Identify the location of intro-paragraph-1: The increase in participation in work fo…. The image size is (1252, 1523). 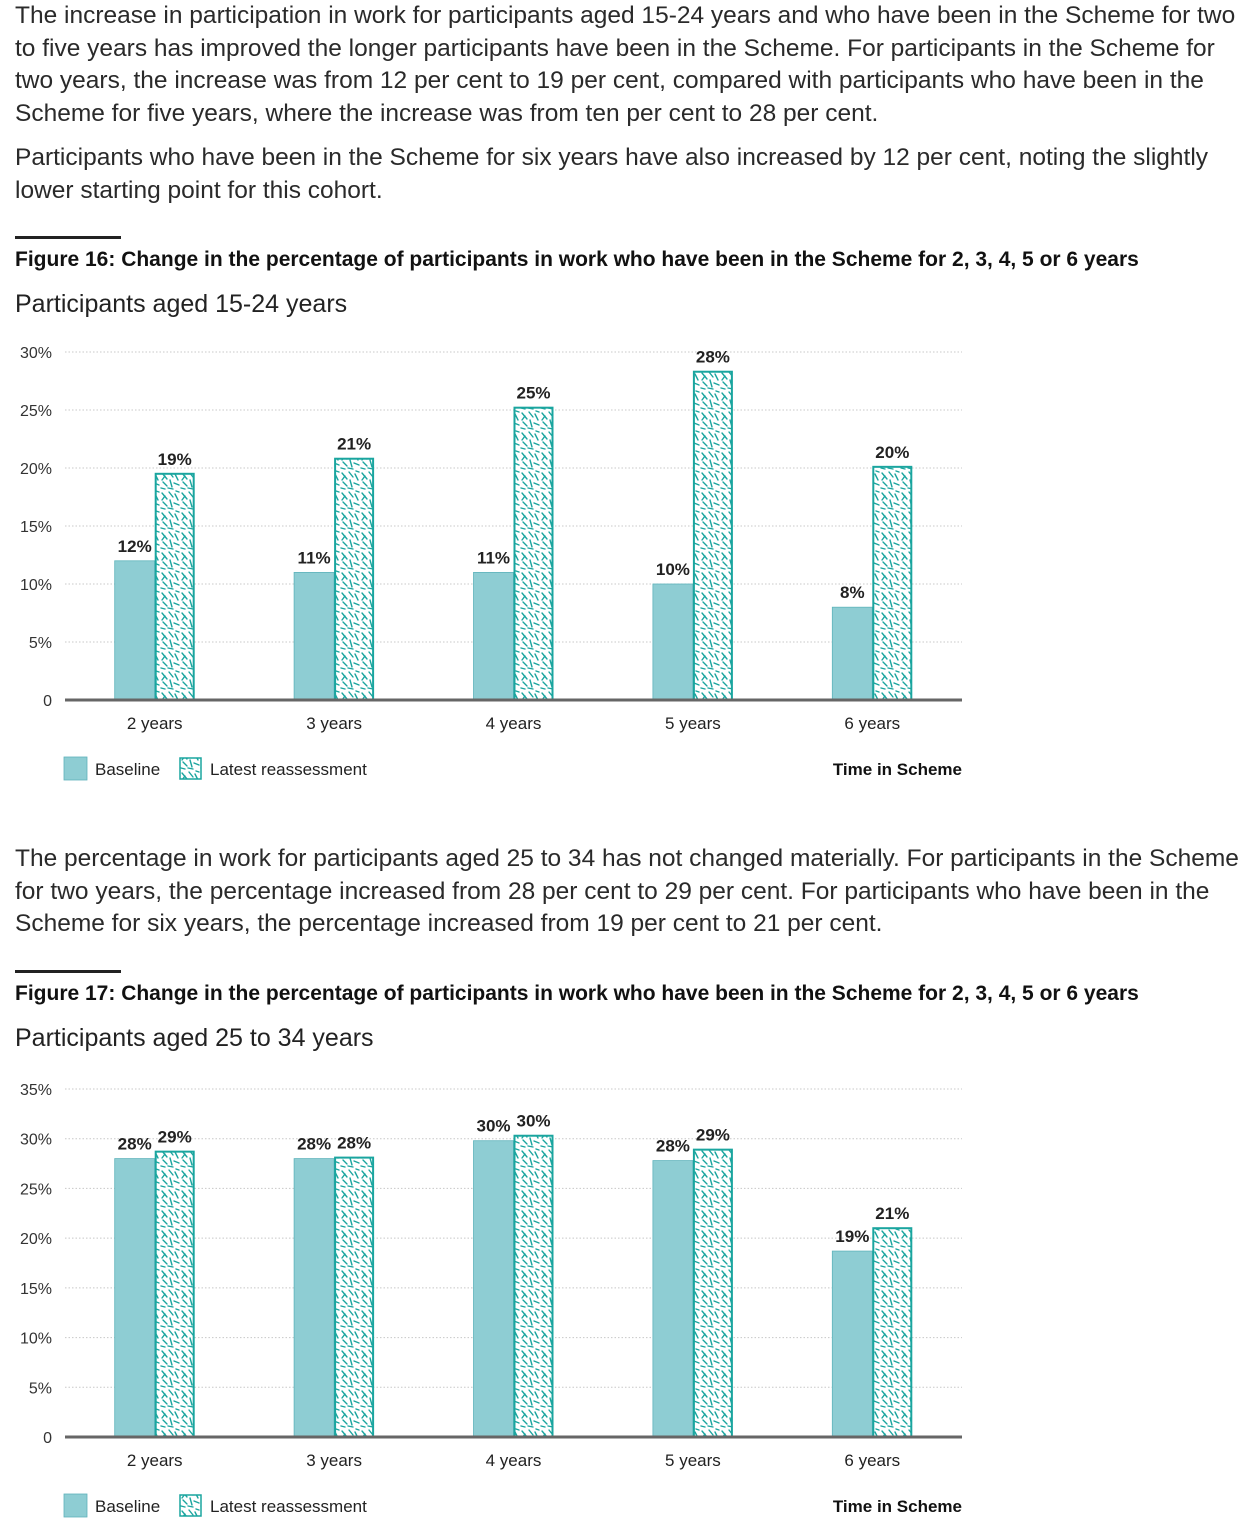
(625, 64).